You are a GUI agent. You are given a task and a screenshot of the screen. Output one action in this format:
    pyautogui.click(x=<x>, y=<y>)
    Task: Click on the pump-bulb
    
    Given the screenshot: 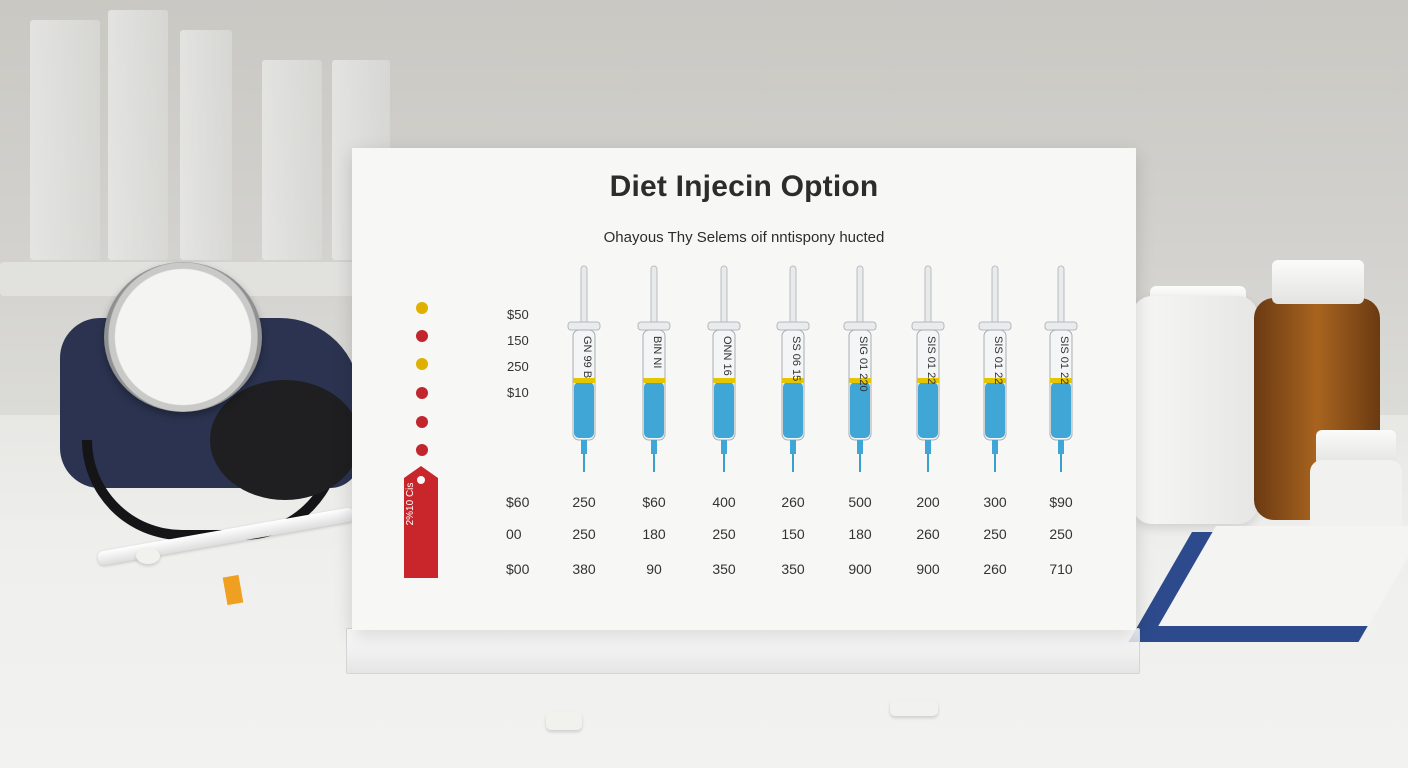 What is the action you would take?
    pyautogui.click(x=285, y=440)
    